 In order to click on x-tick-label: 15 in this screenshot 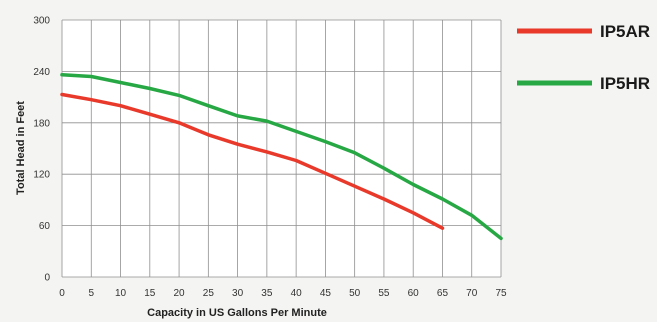, I will do `click(150, 293)`.